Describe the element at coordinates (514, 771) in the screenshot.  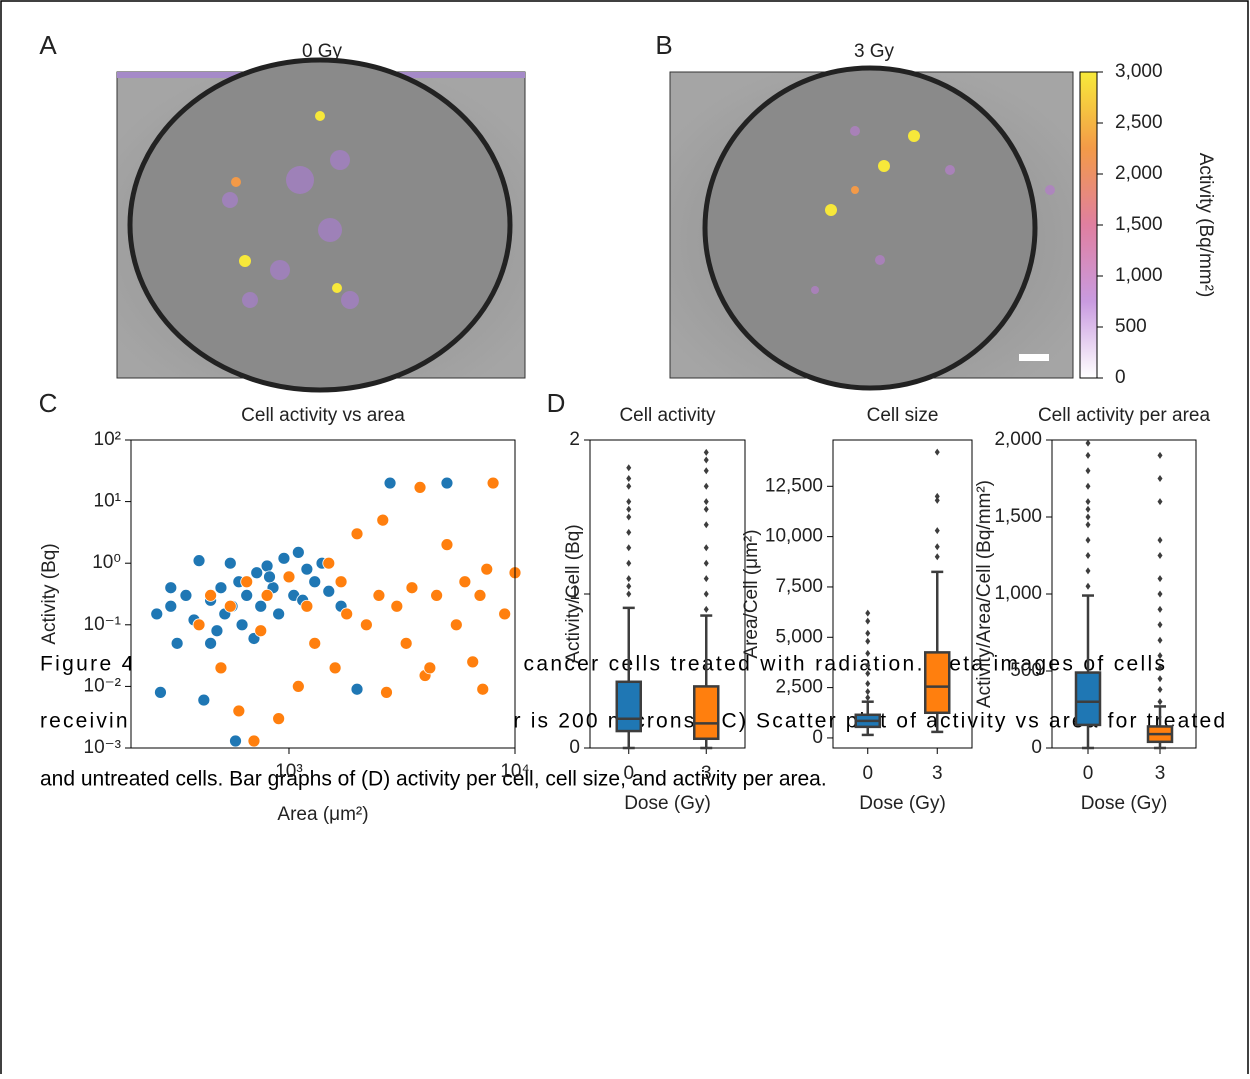
I see `x-tick-label: 10⁴` at that location.